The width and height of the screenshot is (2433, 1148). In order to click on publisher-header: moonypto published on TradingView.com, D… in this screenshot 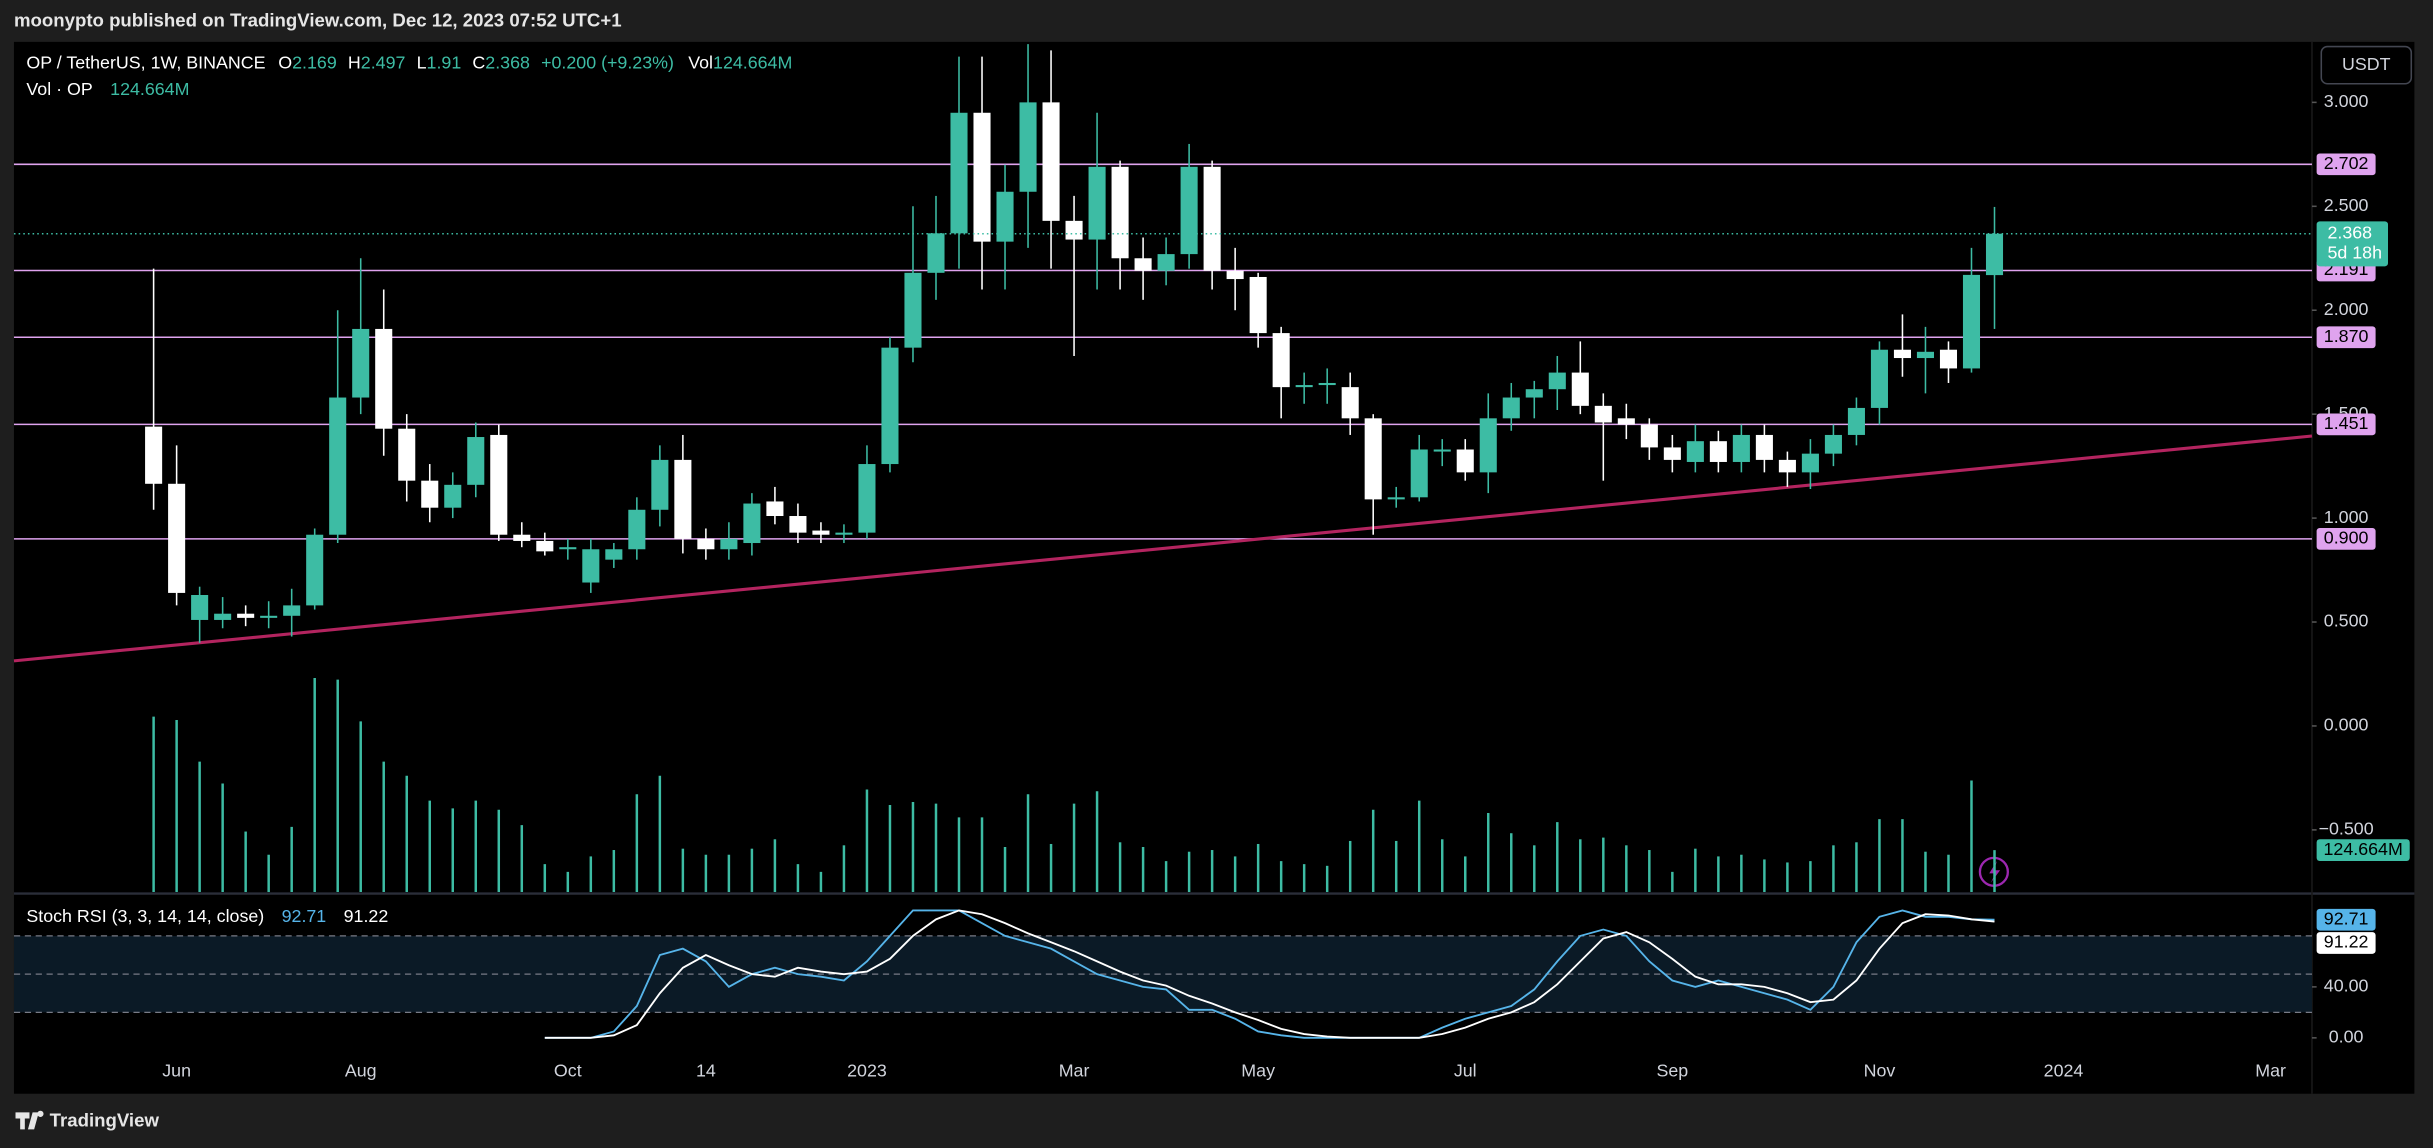, I will do `click(318, 20)`.